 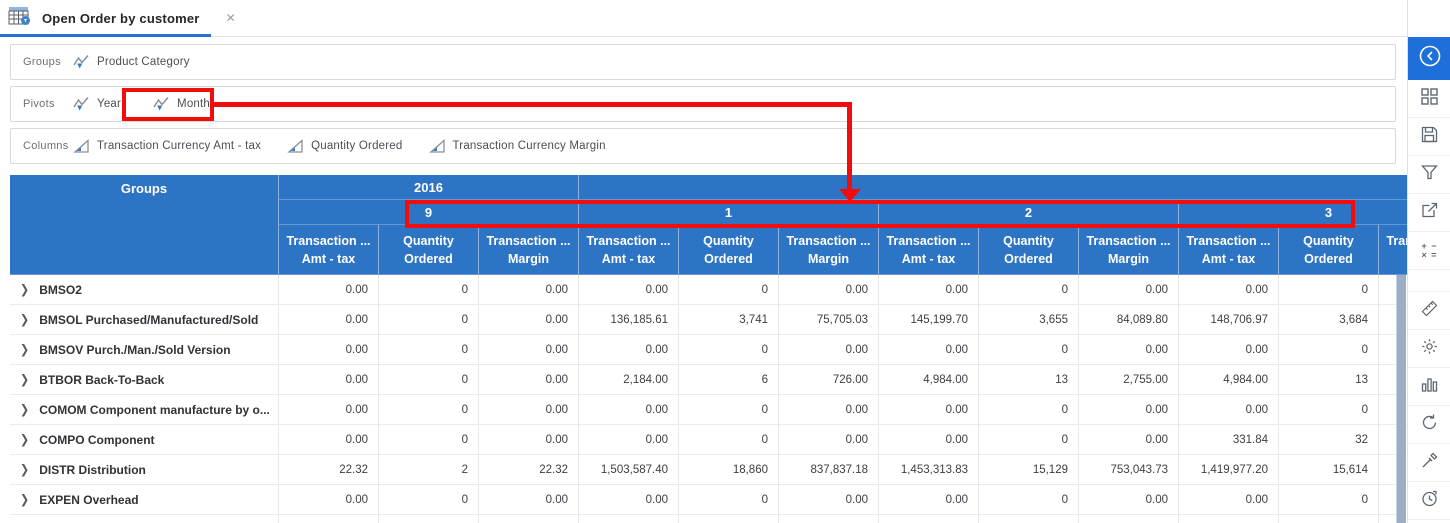 I want to click on value-cell: 2,184.00, so click(x=629, y=380).